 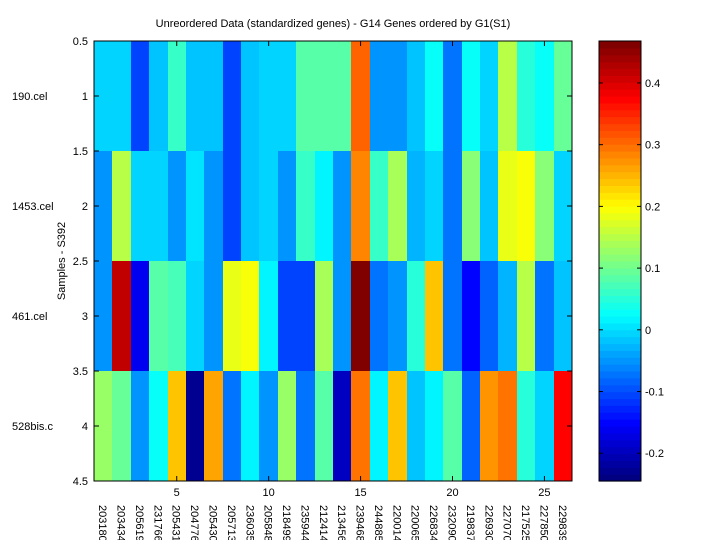 I want to click on x-tick-label: 15, so click(x=360, y=493).